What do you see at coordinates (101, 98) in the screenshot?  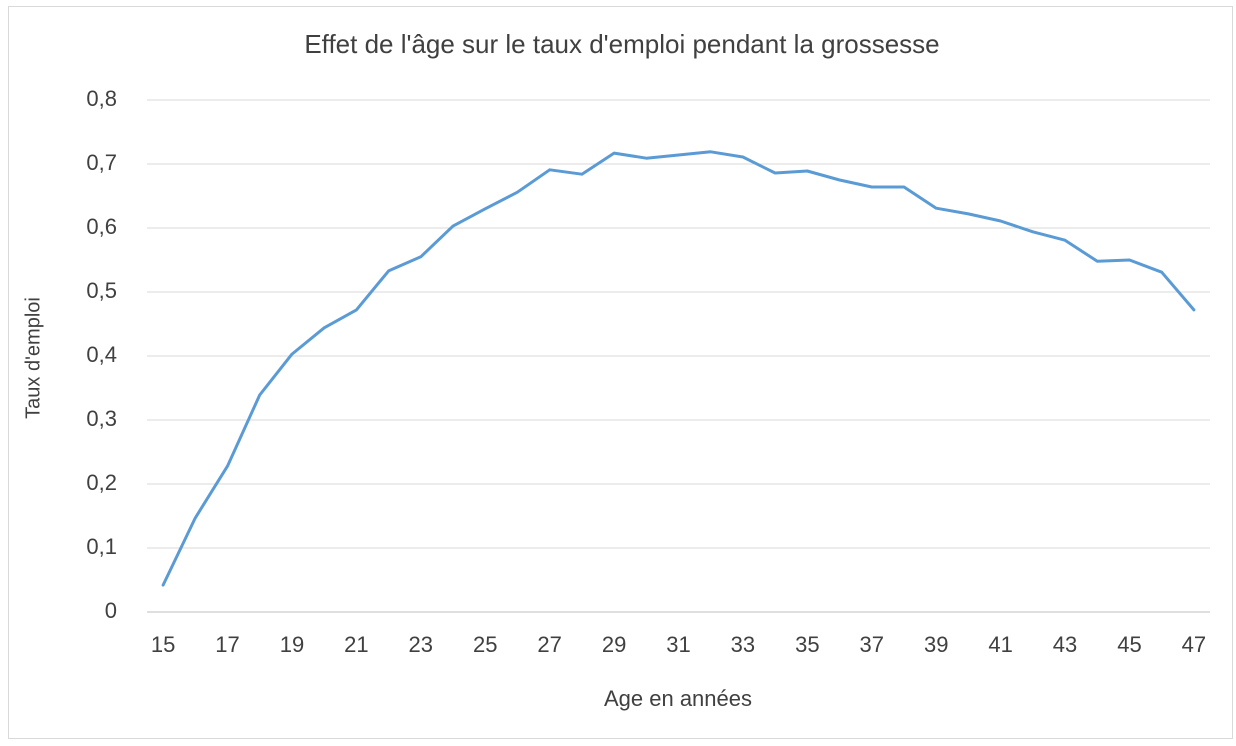 I see `y-tick-label: 0,8` at bounding box center [101, 98].